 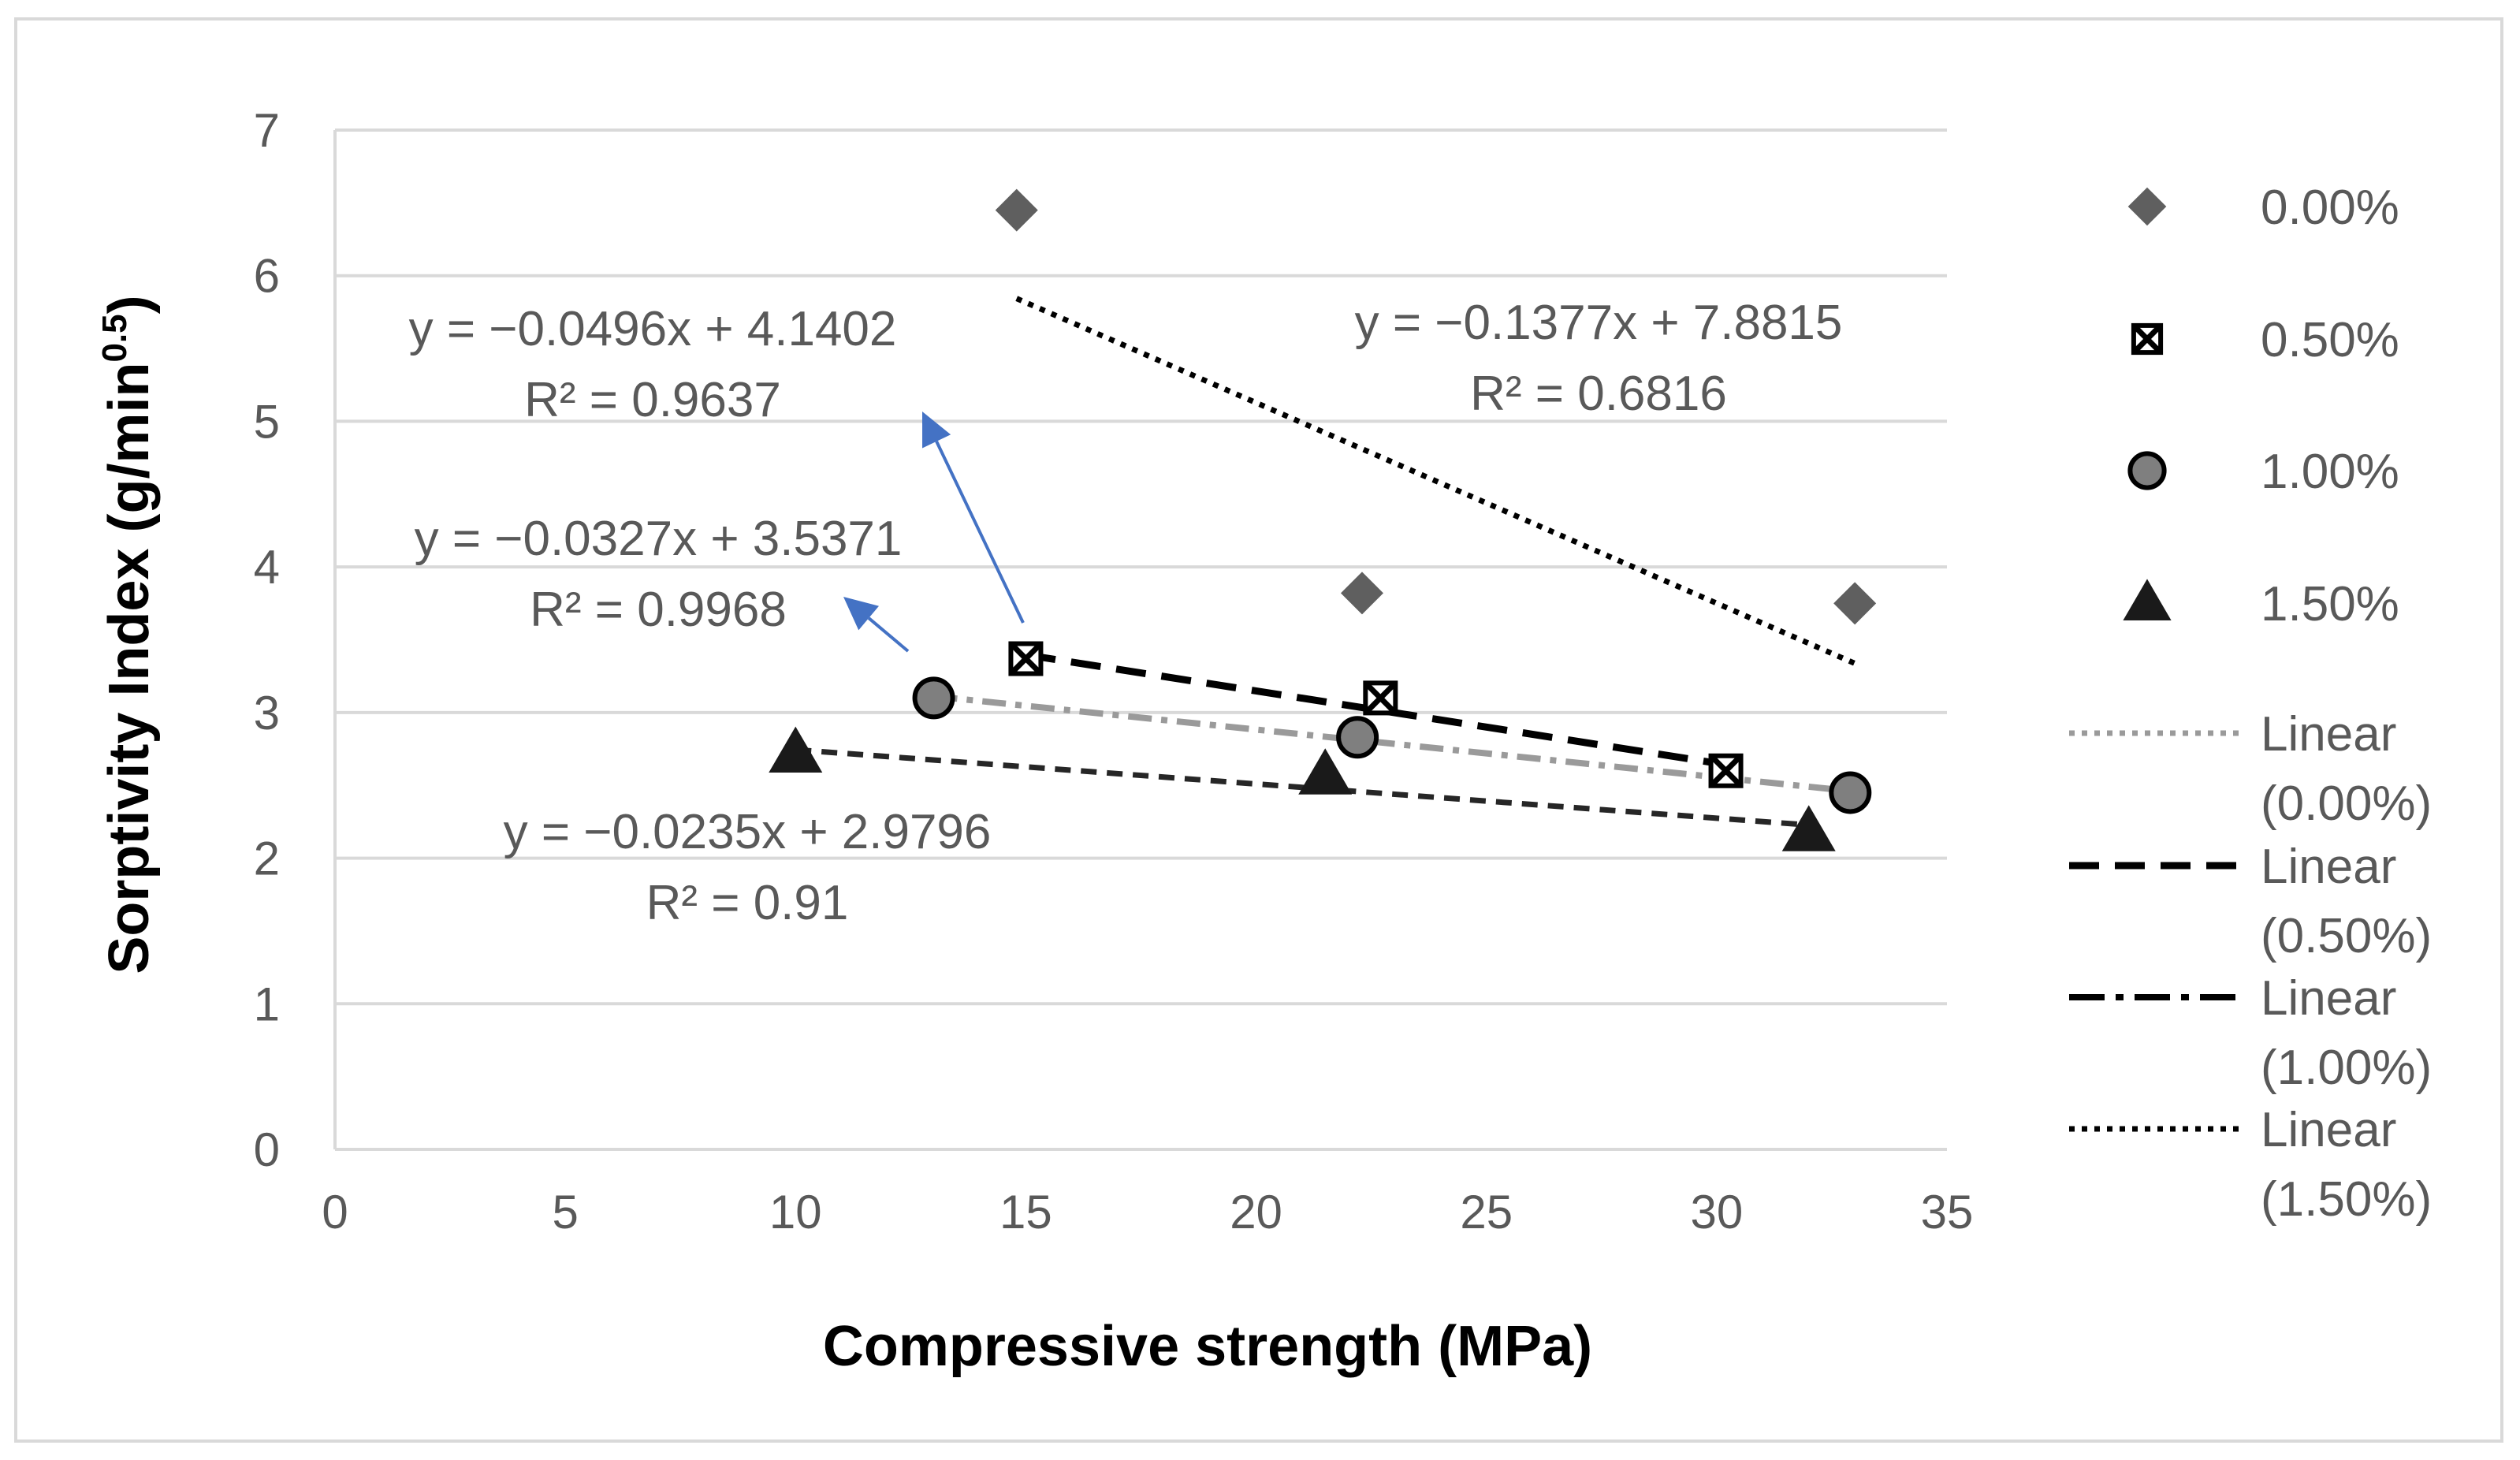 What do you see at coordinates (1435, 481) in the screenshot?
I see `trendline-Linear (0.00%)` at bounding box center [1435, 481].